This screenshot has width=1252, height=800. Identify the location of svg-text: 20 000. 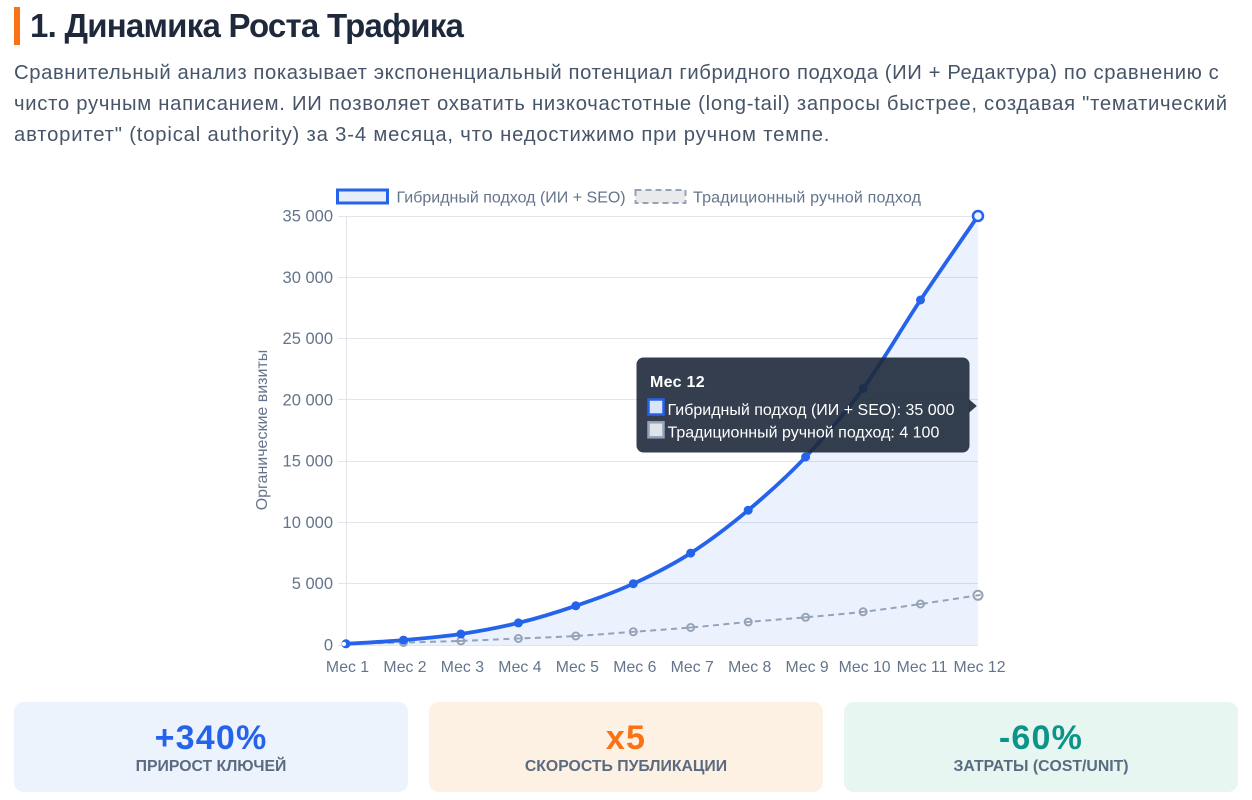
(308, 400).